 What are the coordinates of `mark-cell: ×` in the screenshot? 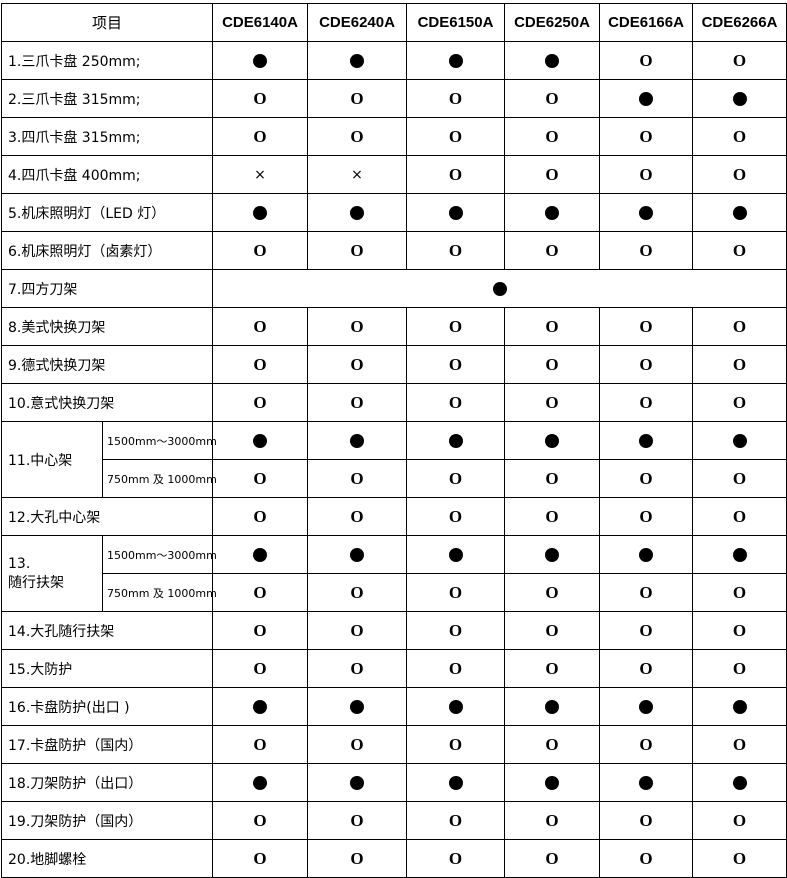 It's located at (357, 174).